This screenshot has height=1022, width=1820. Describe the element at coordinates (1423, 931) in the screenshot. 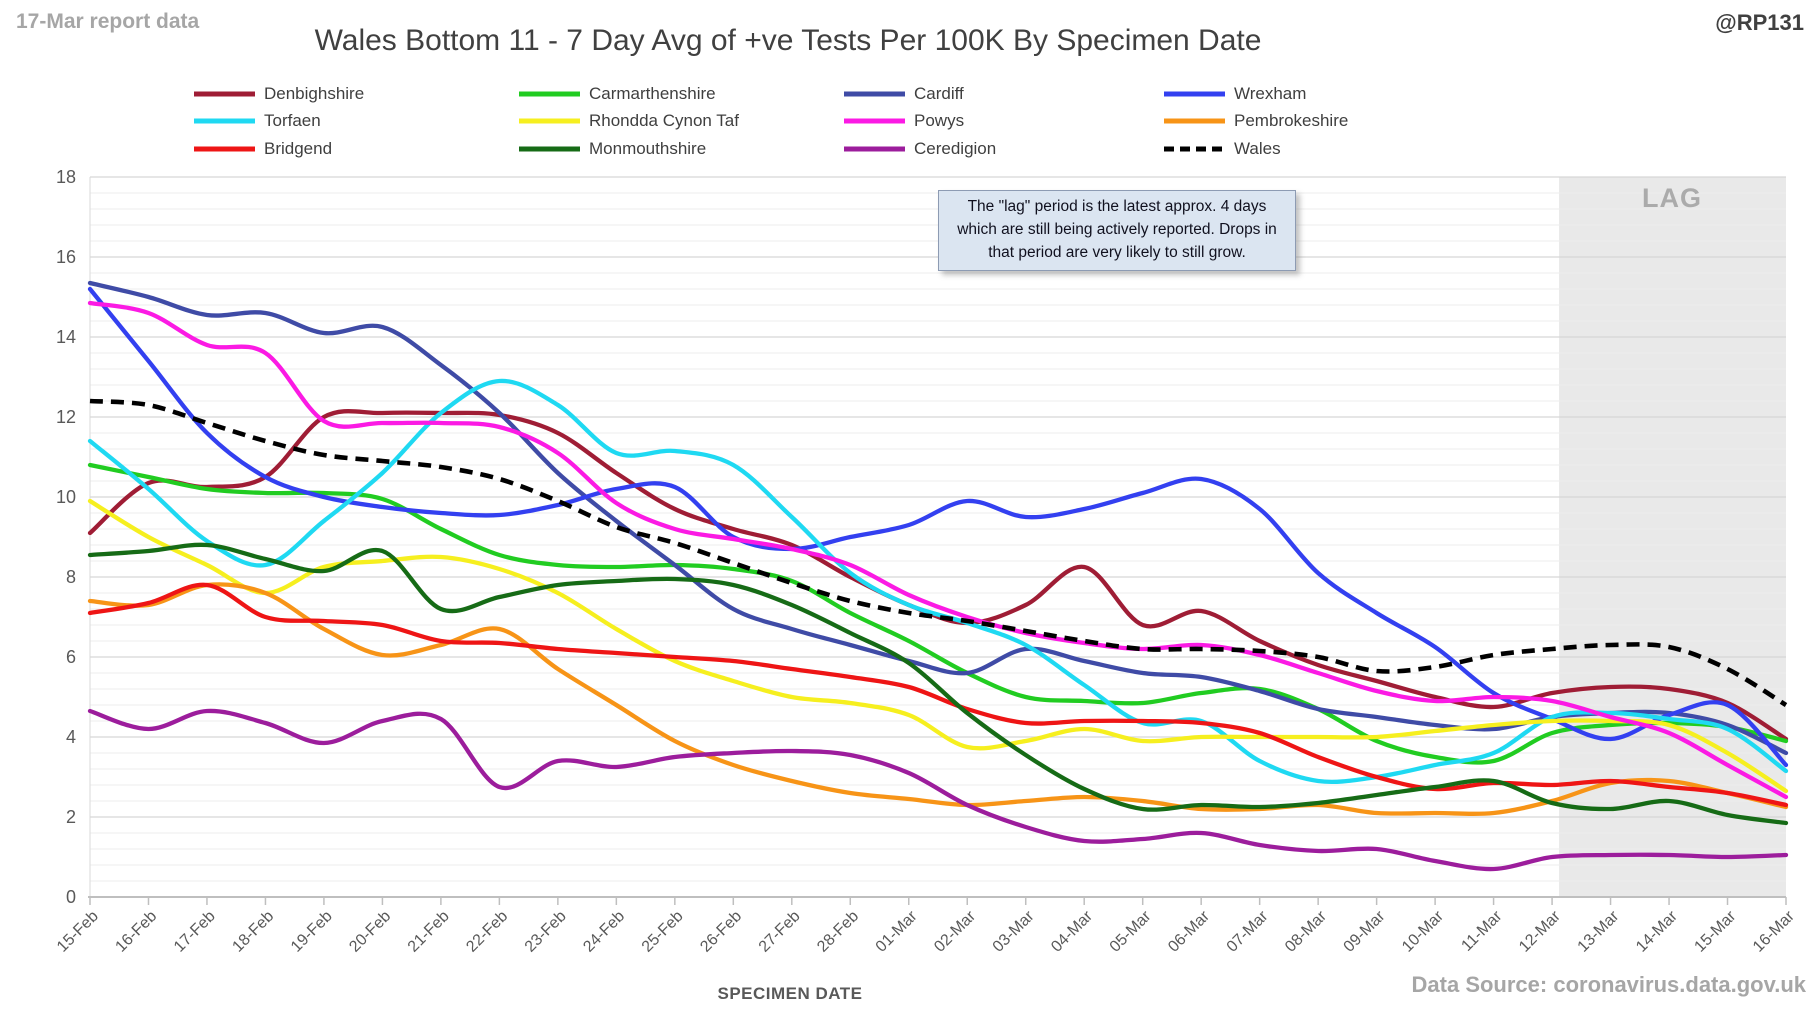

I see `x-tick-label: 10-Mar` at that location.